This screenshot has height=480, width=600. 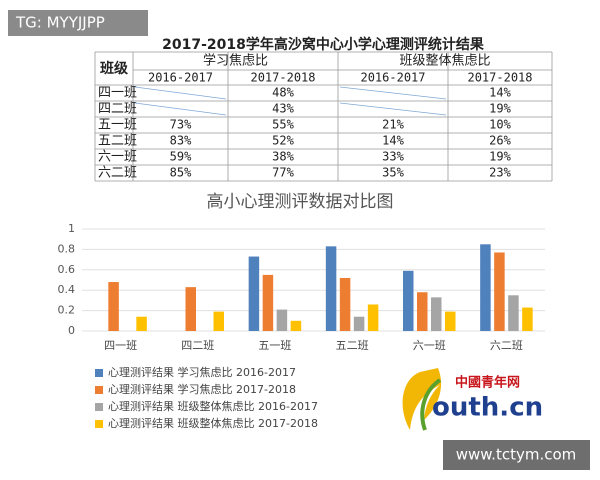 I want to click on footer-box, so click(x=516, y=455).